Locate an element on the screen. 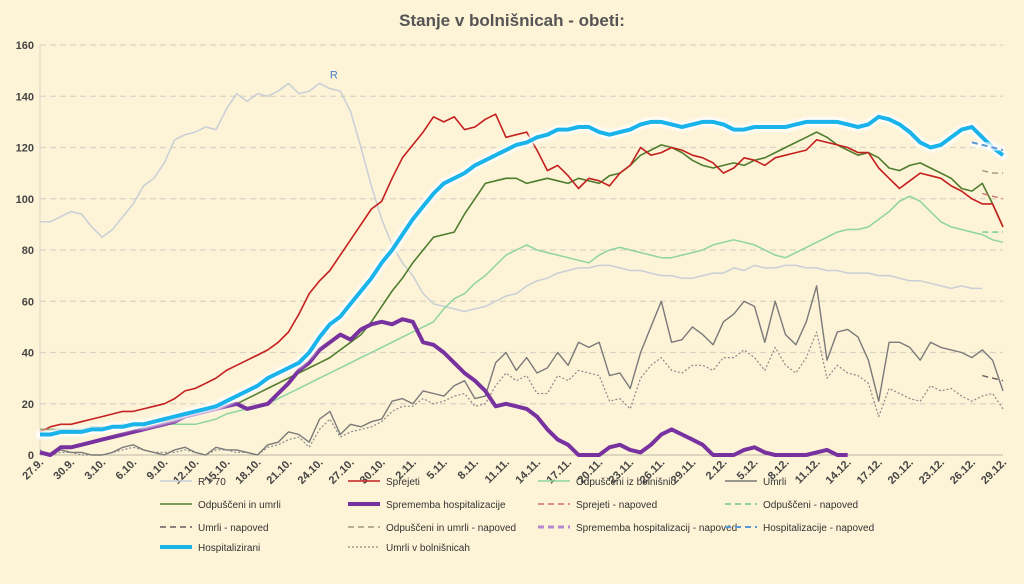 The height and width of the screenshot is (584, 1024). x-tick-label-2.12.: 2.12. is located at coordinates (717, 470).